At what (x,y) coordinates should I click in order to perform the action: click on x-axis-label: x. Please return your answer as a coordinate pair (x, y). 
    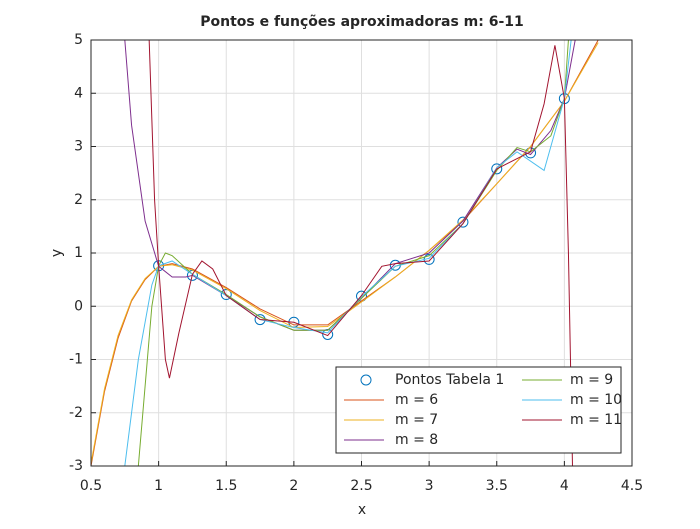
    Looking at the image, I should click on (362, 510).